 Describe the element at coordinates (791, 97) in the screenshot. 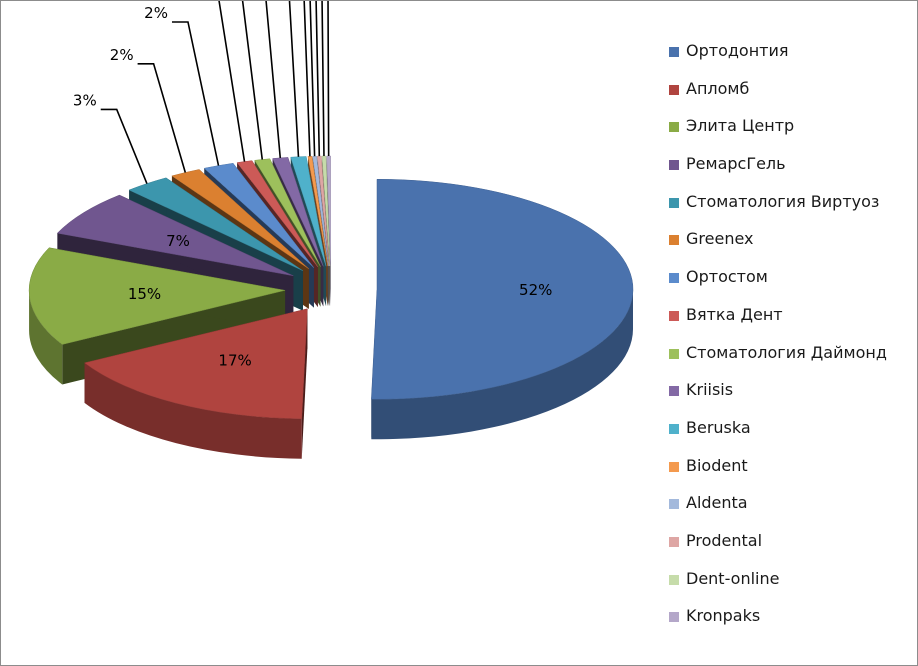

I see `legend-item: Апломб` at that location.